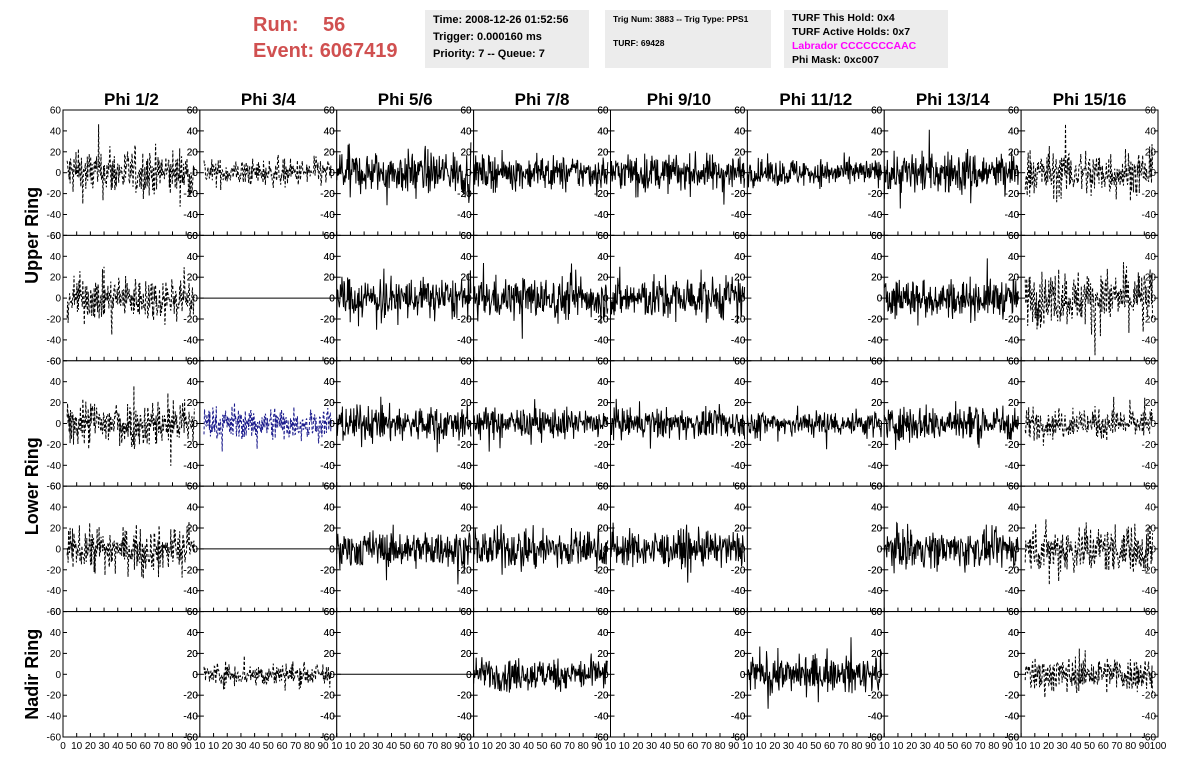 The width and height of the screenshot is (1196, 772). I want to click on trig-num-text: Trig Num: 3883 -- Trig Type: PPS1, so click(681, 19).